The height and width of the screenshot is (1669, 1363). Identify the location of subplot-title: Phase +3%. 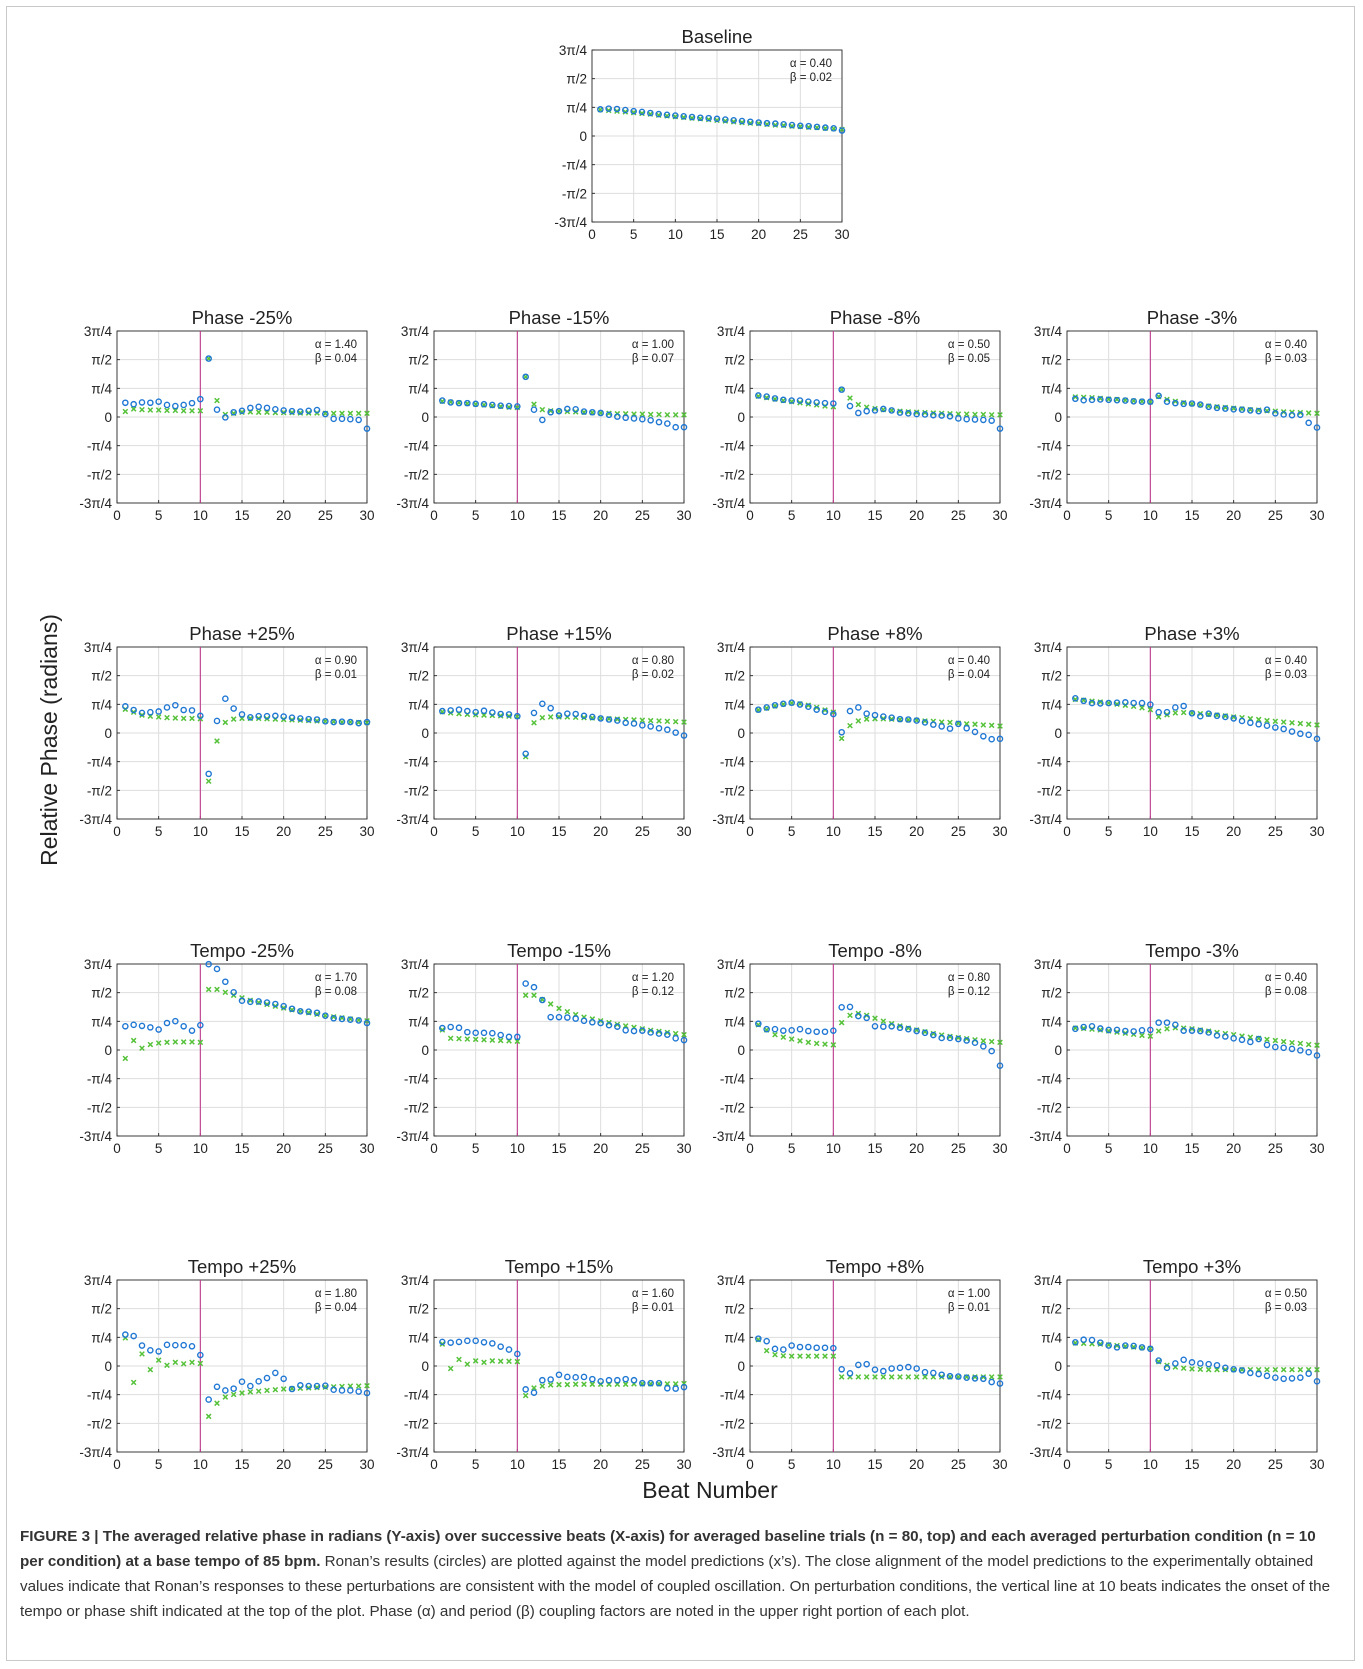
(1191, 633).